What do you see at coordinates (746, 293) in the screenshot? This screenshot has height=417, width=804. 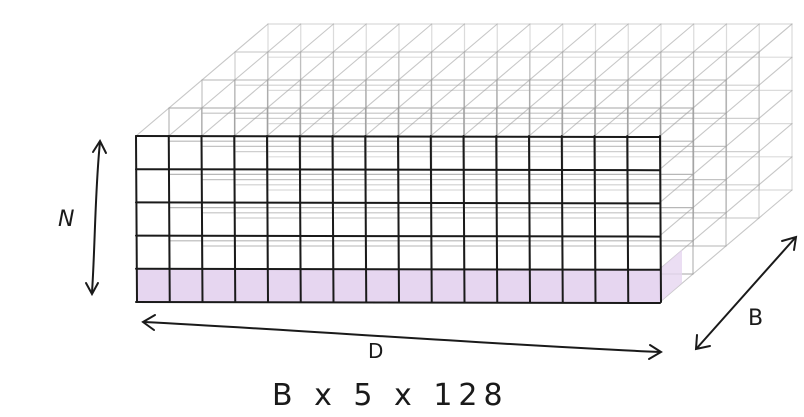 I see `b-dimension-arrow` at bounding box center [746, 293].